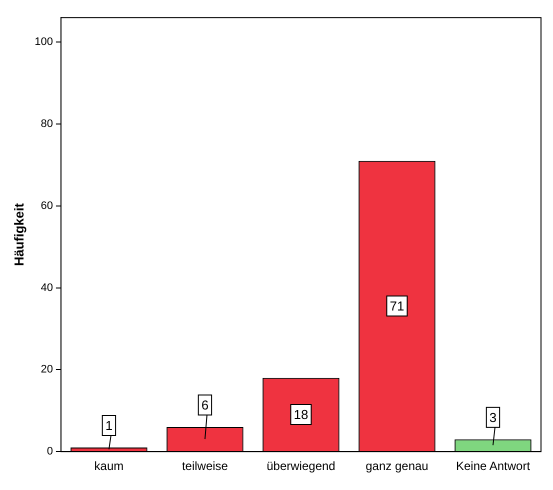 This screenshot has width=553, height=490. I want to click on y-tick-label: 20, so click(46, 370).